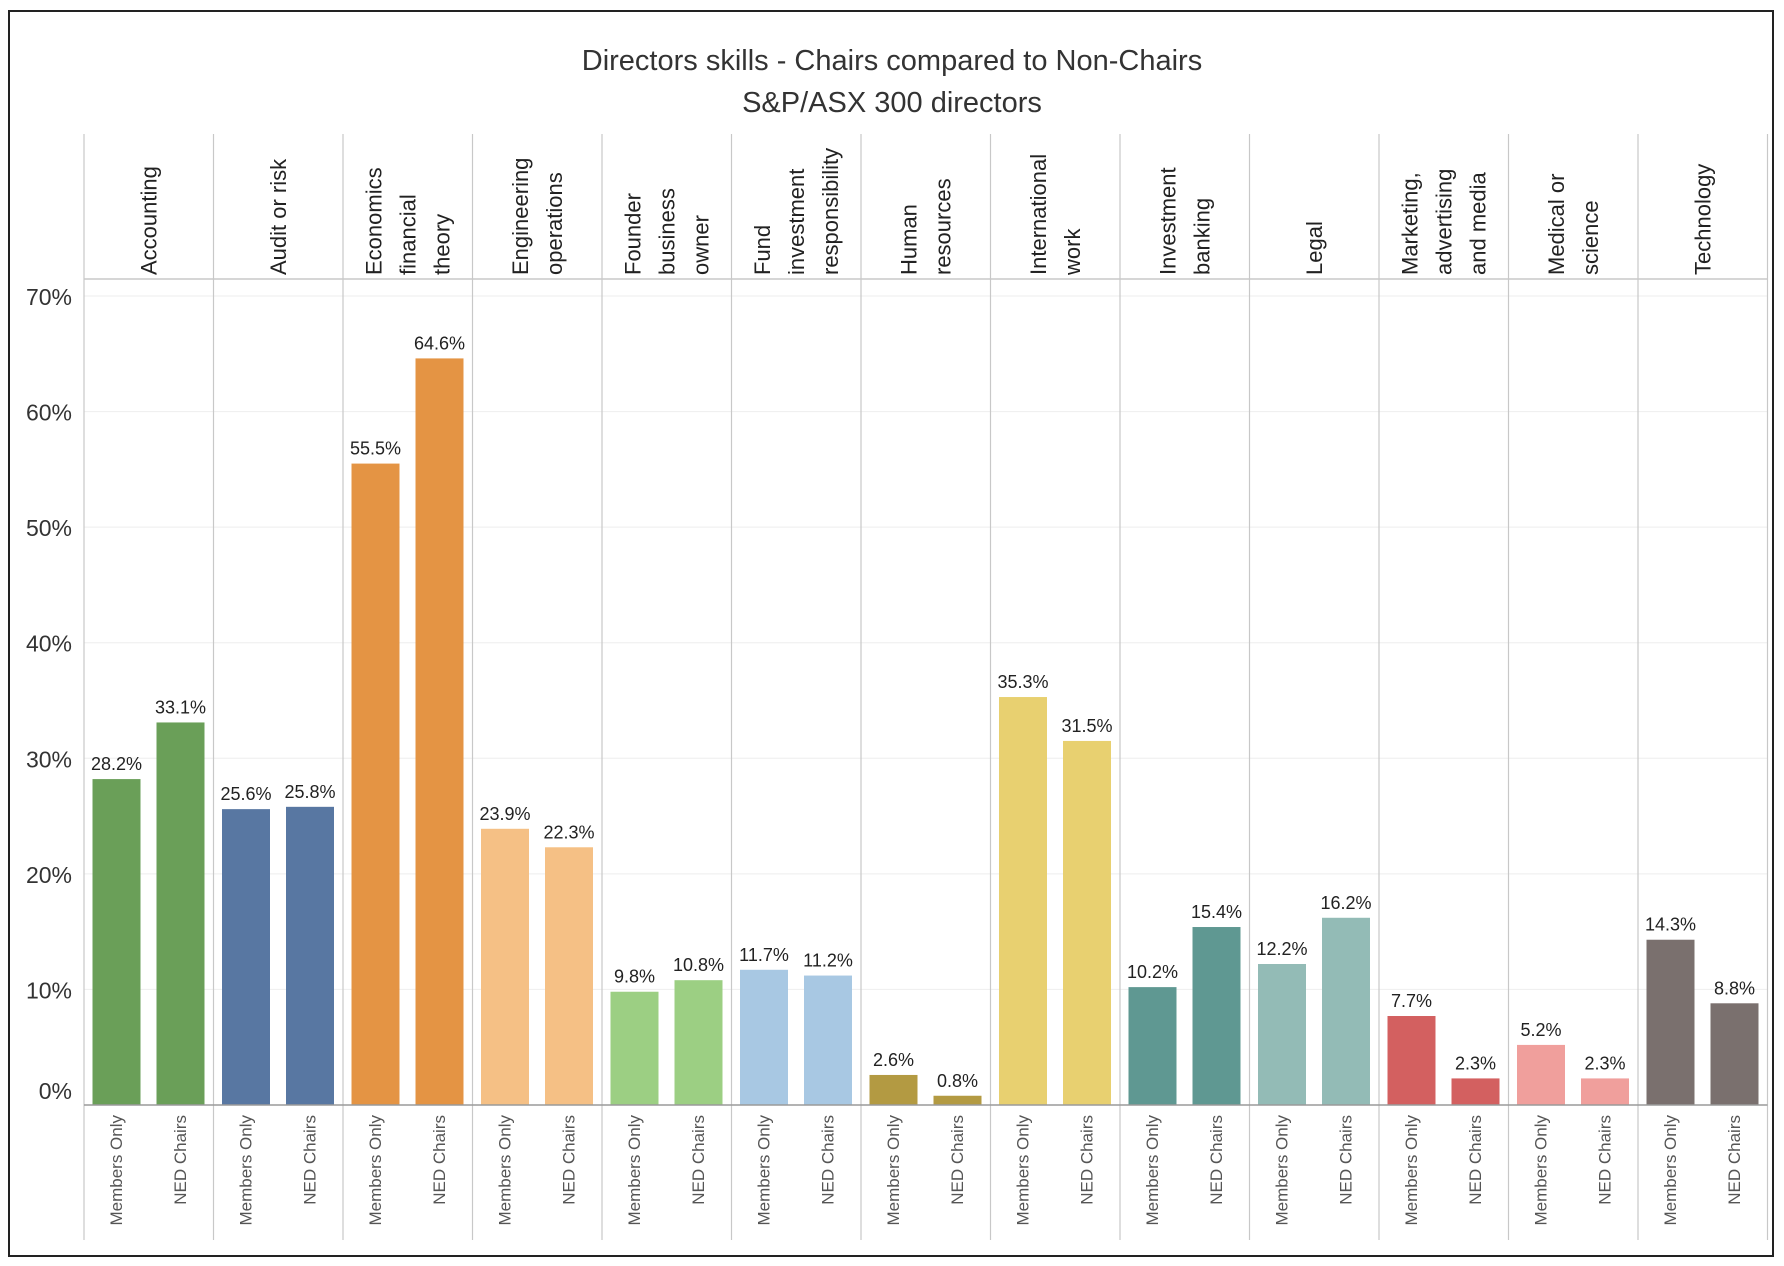  I want to click on y-tick-label: 0%, so click(55, 1091).